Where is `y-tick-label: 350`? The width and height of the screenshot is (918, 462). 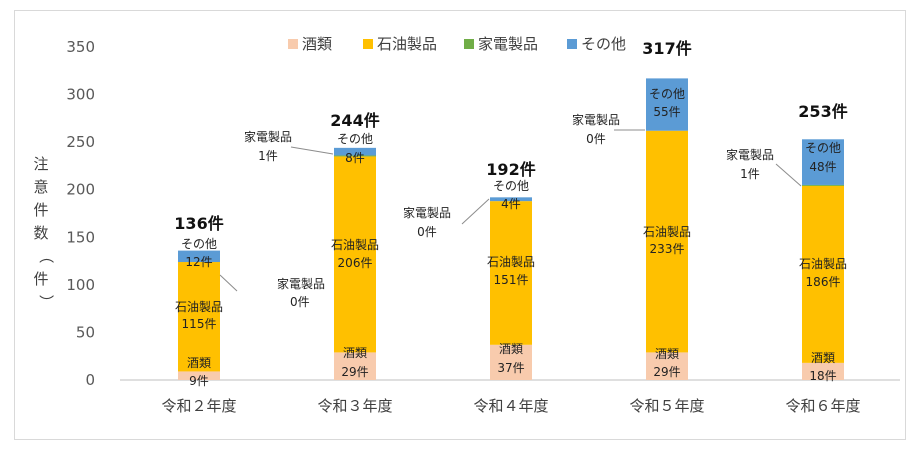
y-tick-label: 350 is located at coordinates (80, 47).